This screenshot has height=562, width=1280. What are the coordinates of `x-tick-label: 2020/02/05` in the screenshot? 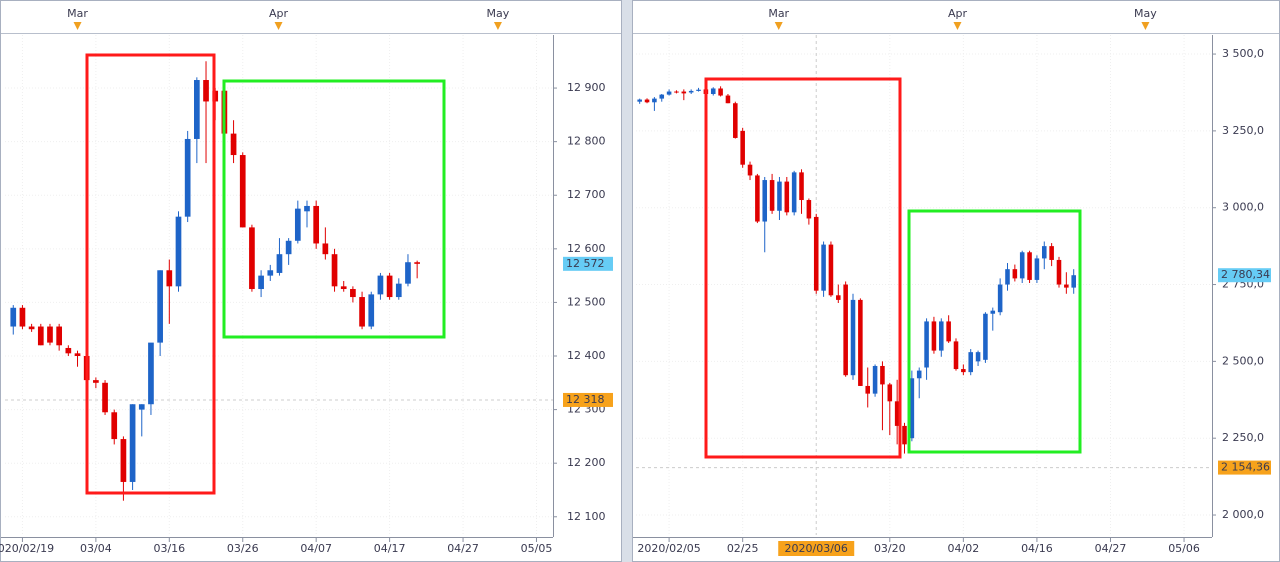 It's located at (668, 548).